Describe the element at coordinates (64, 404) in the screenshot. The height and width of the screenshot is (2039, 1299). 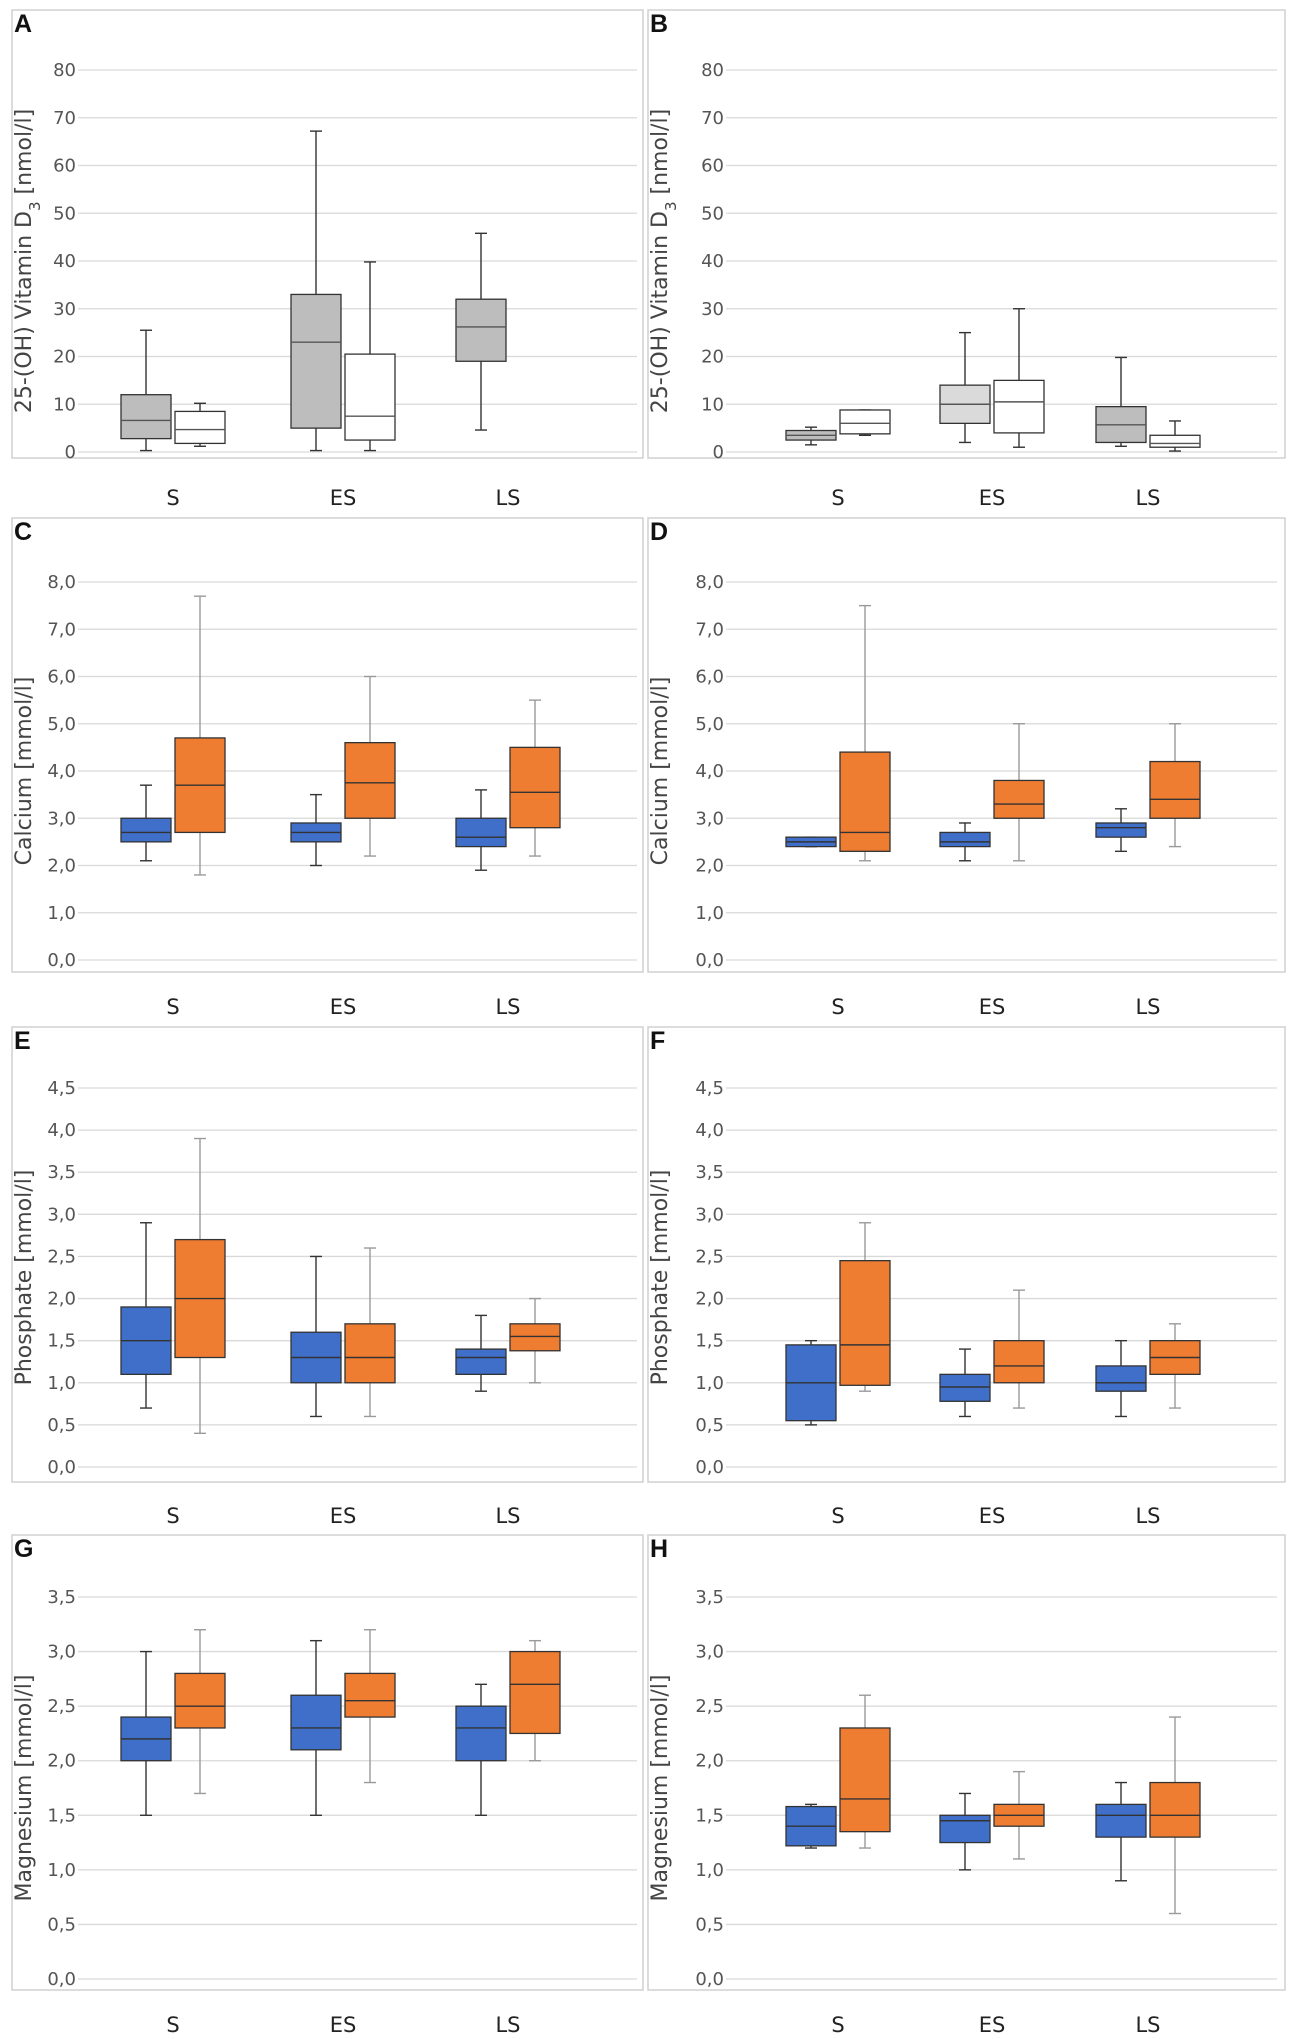
I see `y-tick-label: 10` at that location.